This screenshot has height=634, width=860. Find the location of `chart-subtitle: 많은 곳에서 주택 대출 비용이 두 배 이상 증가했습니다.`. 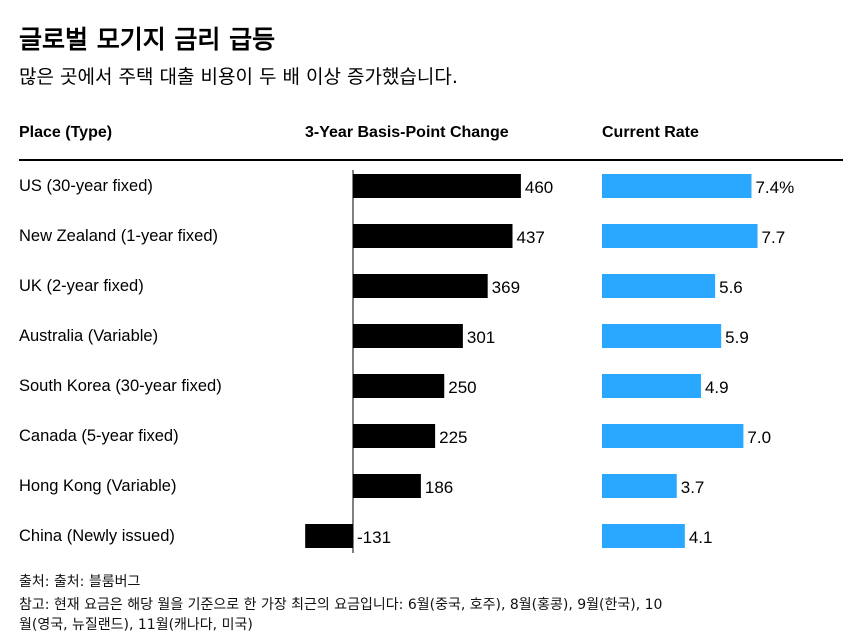

chart-subtitle: 많은 곳에서 주택 대출 비용이 두 배 이상 증가했습니다. is located at coordinates (238, 77).